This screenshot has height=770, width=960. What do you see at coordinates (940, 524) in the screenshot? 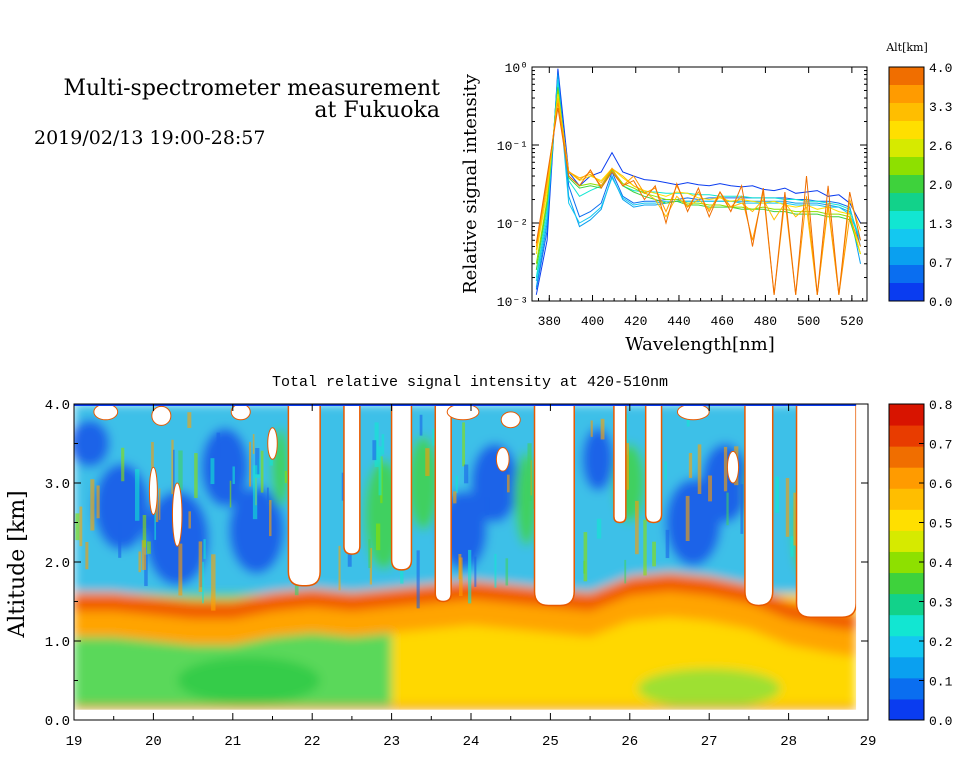
I see `intensity-colorbar-label: 0.5` at bounding box center [940, 524].